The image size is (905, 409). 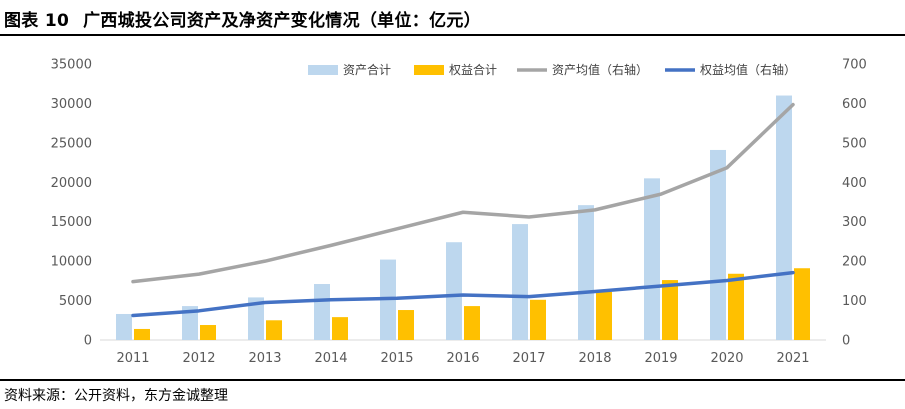 What do you see at coordinates (748, 69) in the screenshot?
I see `legend-label: 权益均值（右轴）` at bounding box center [748, 69].